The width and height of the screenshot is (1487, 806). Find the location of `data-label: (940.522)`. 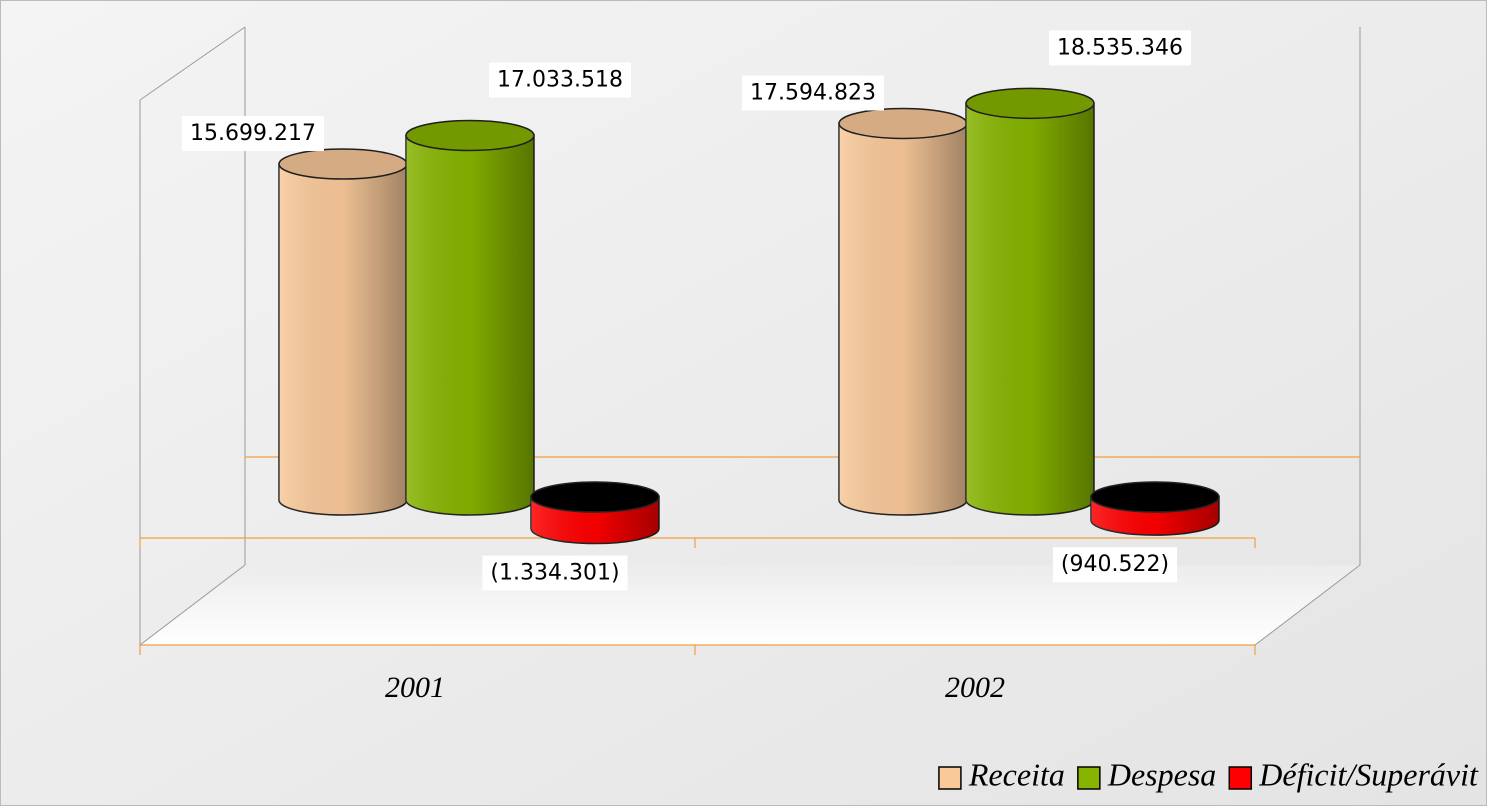

data-label: (940.522) is located at coordinates (1115, 564).